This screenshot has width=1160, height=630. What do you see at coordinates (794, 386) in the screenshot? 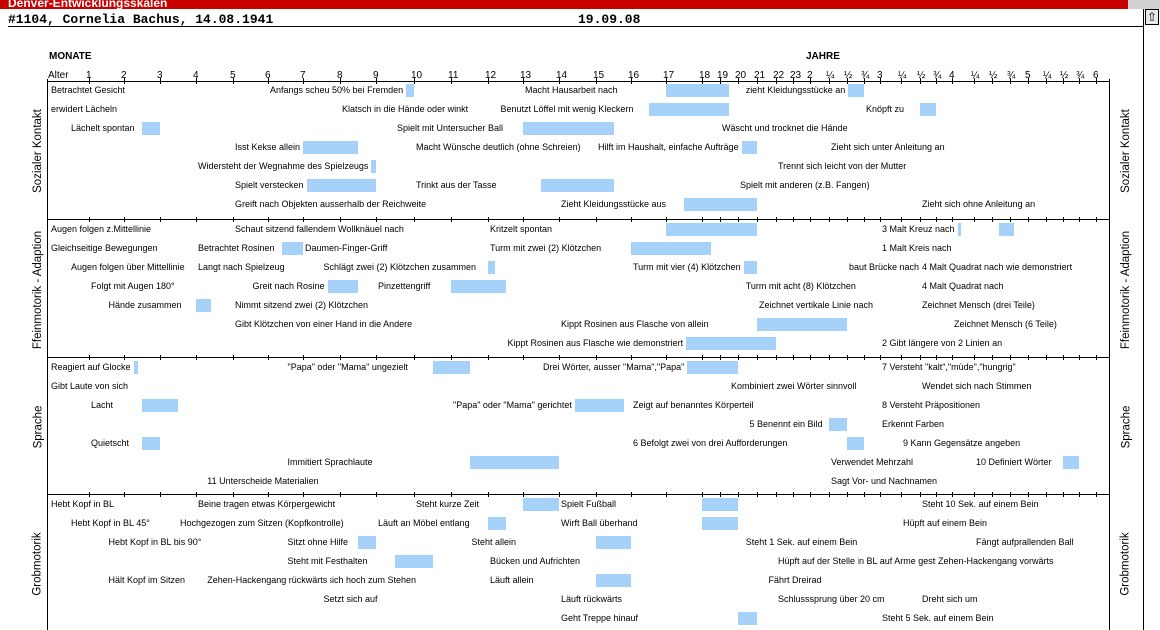
I see `milestone-label: Kombiniert zwei Wörter sinnvoll` at bounding box center [794, 386].